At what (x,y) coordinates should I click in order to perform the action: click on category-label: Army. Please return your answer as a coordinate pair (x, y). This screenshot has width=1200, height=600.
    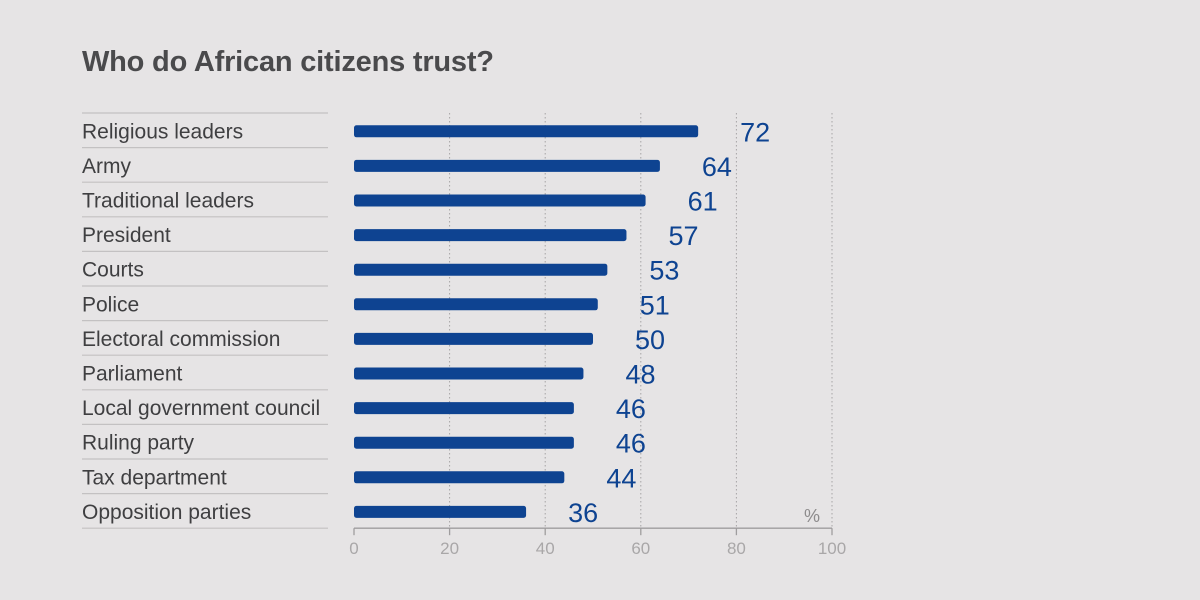
    Looking at the image, I should click on (106, 166).